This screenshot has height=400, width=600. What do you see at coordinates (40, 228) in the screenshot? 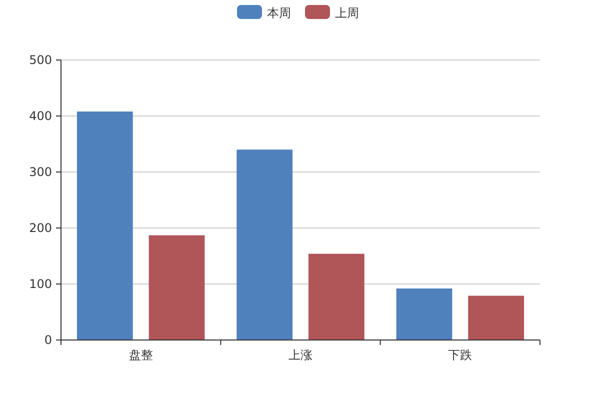
I see `y-tick-label: 200` at bounding box center [40, 228].